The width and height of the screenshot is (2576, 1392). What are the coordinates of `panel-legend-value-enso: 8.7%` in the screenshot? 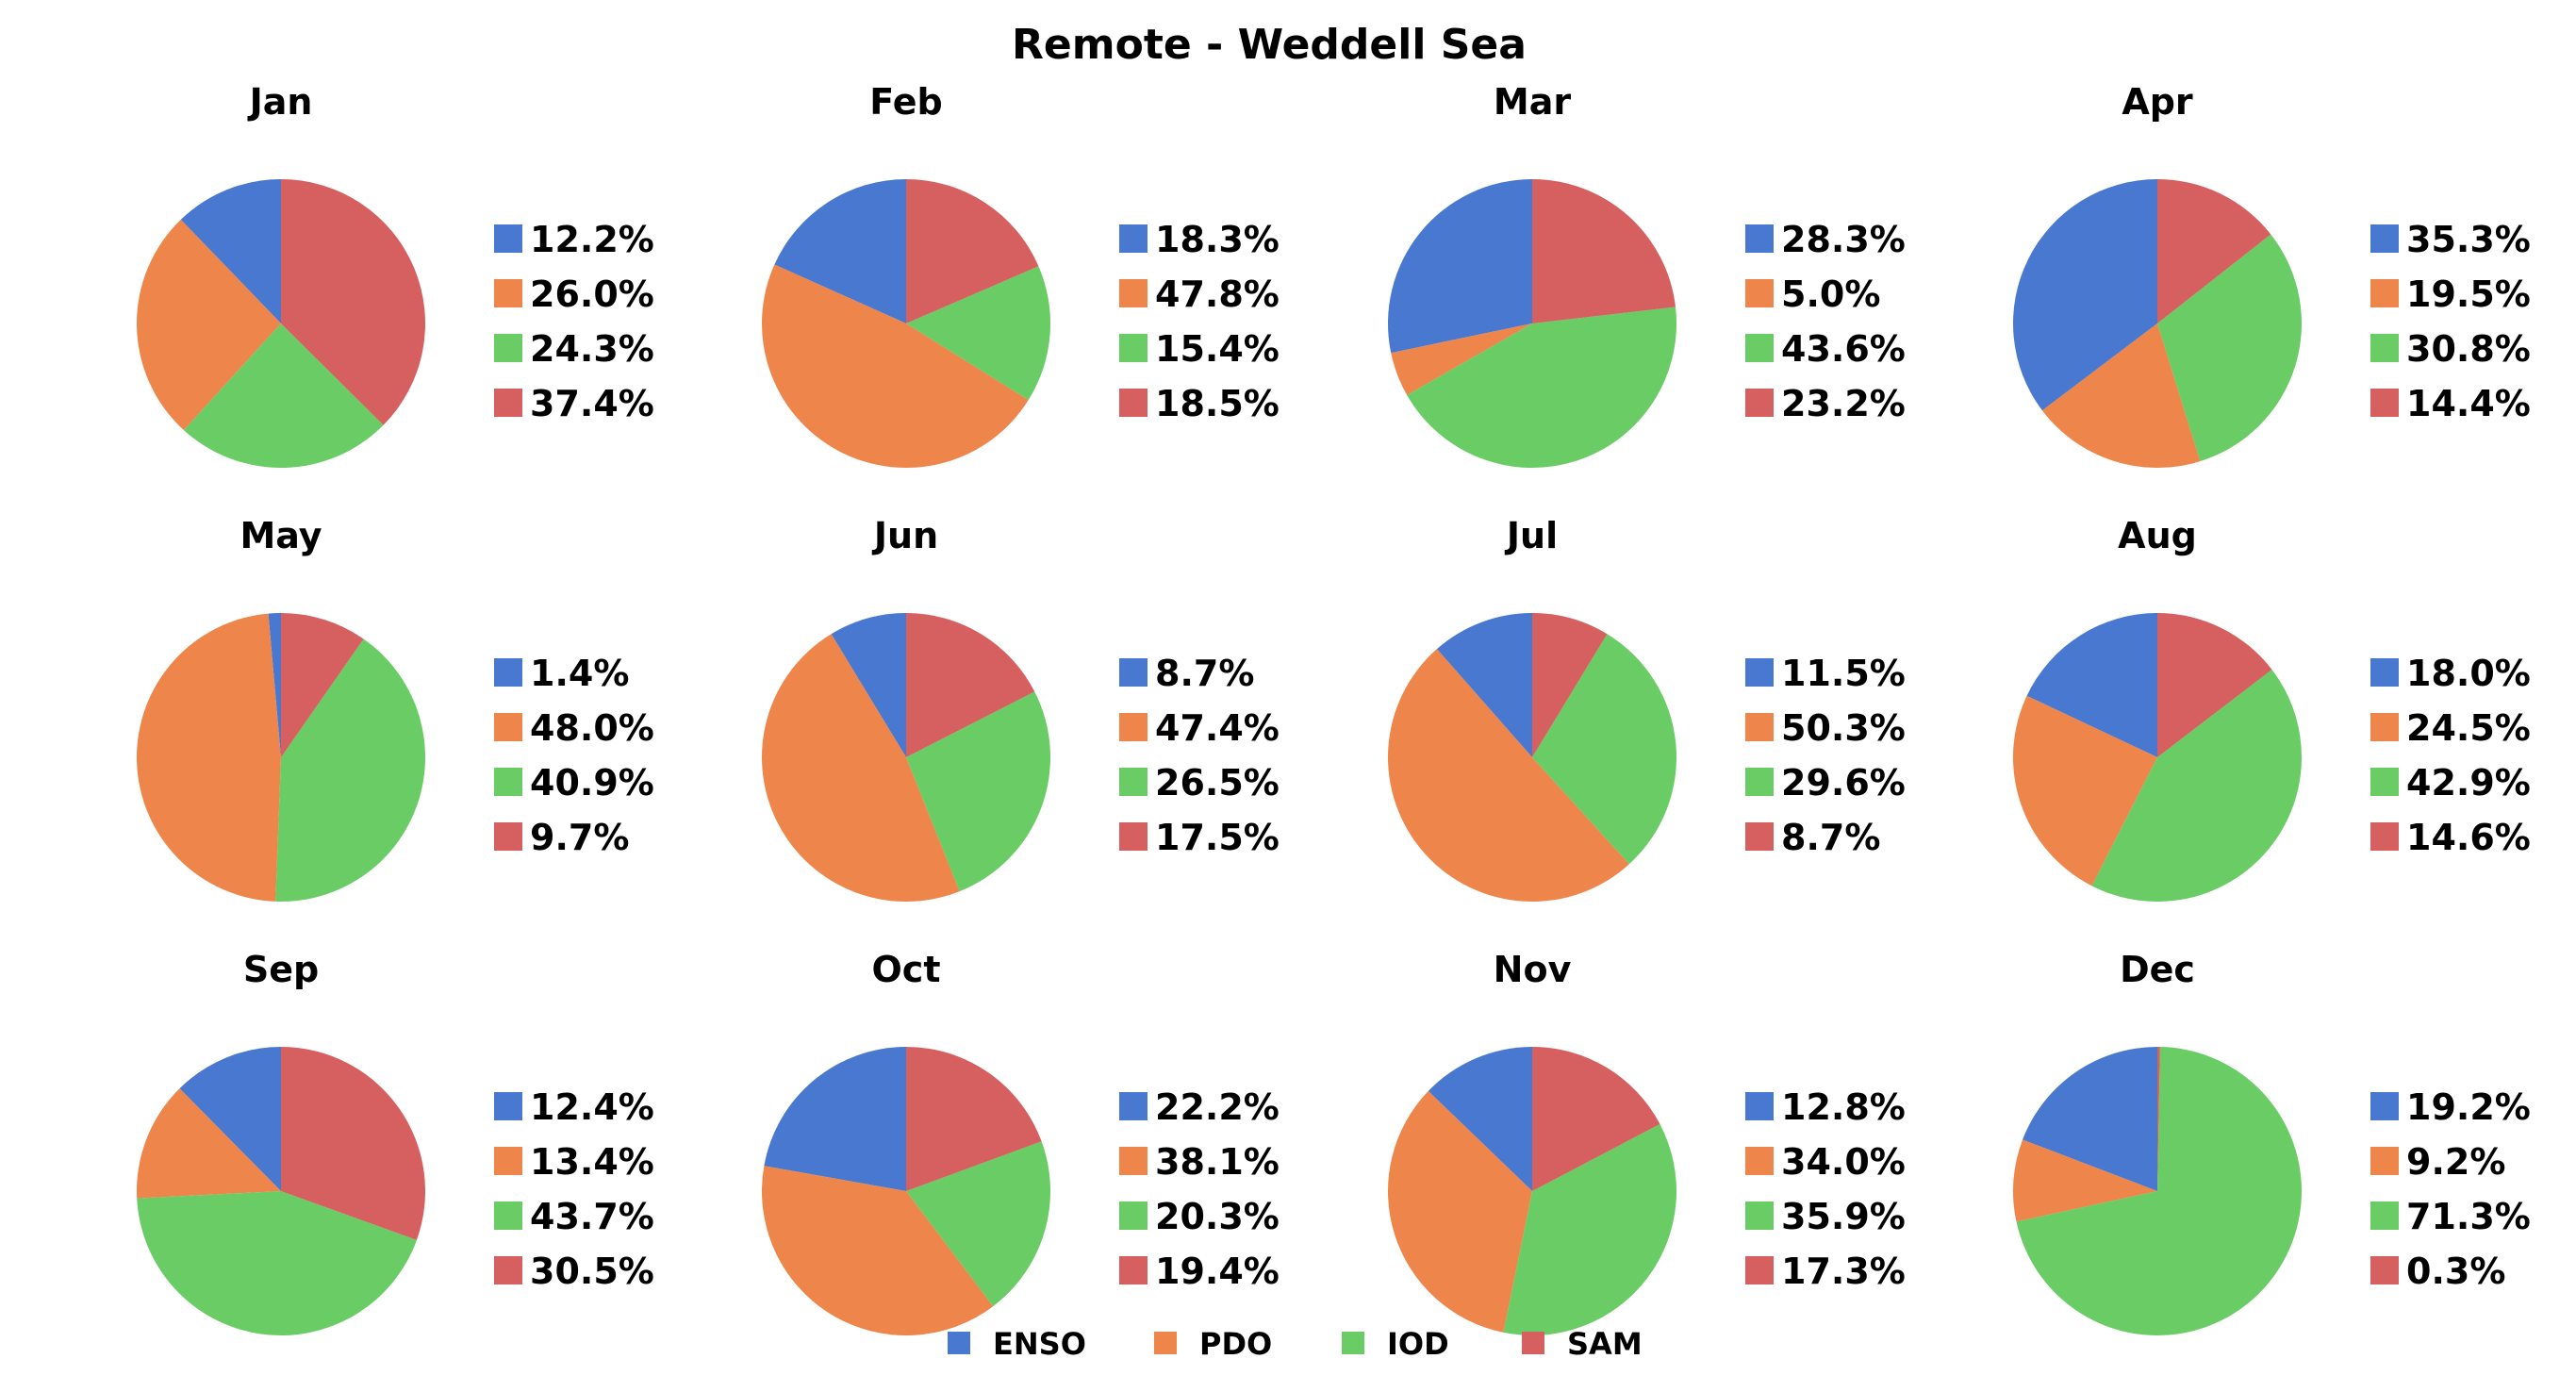 It's located at (1204, 673).